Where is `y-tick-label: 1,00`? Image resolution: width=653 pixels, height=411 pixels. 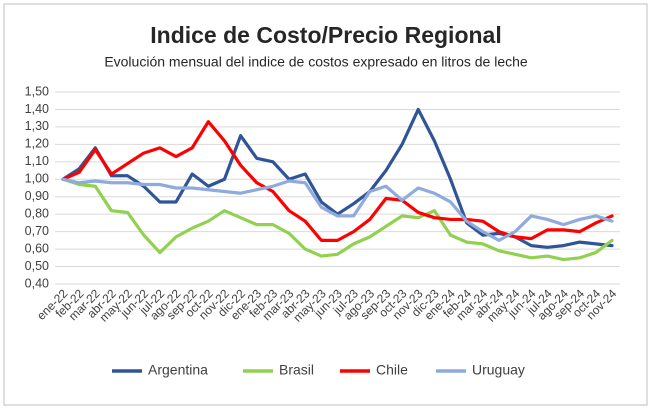
y-tick-label: 1,00 is located at coordinates (37, 179).